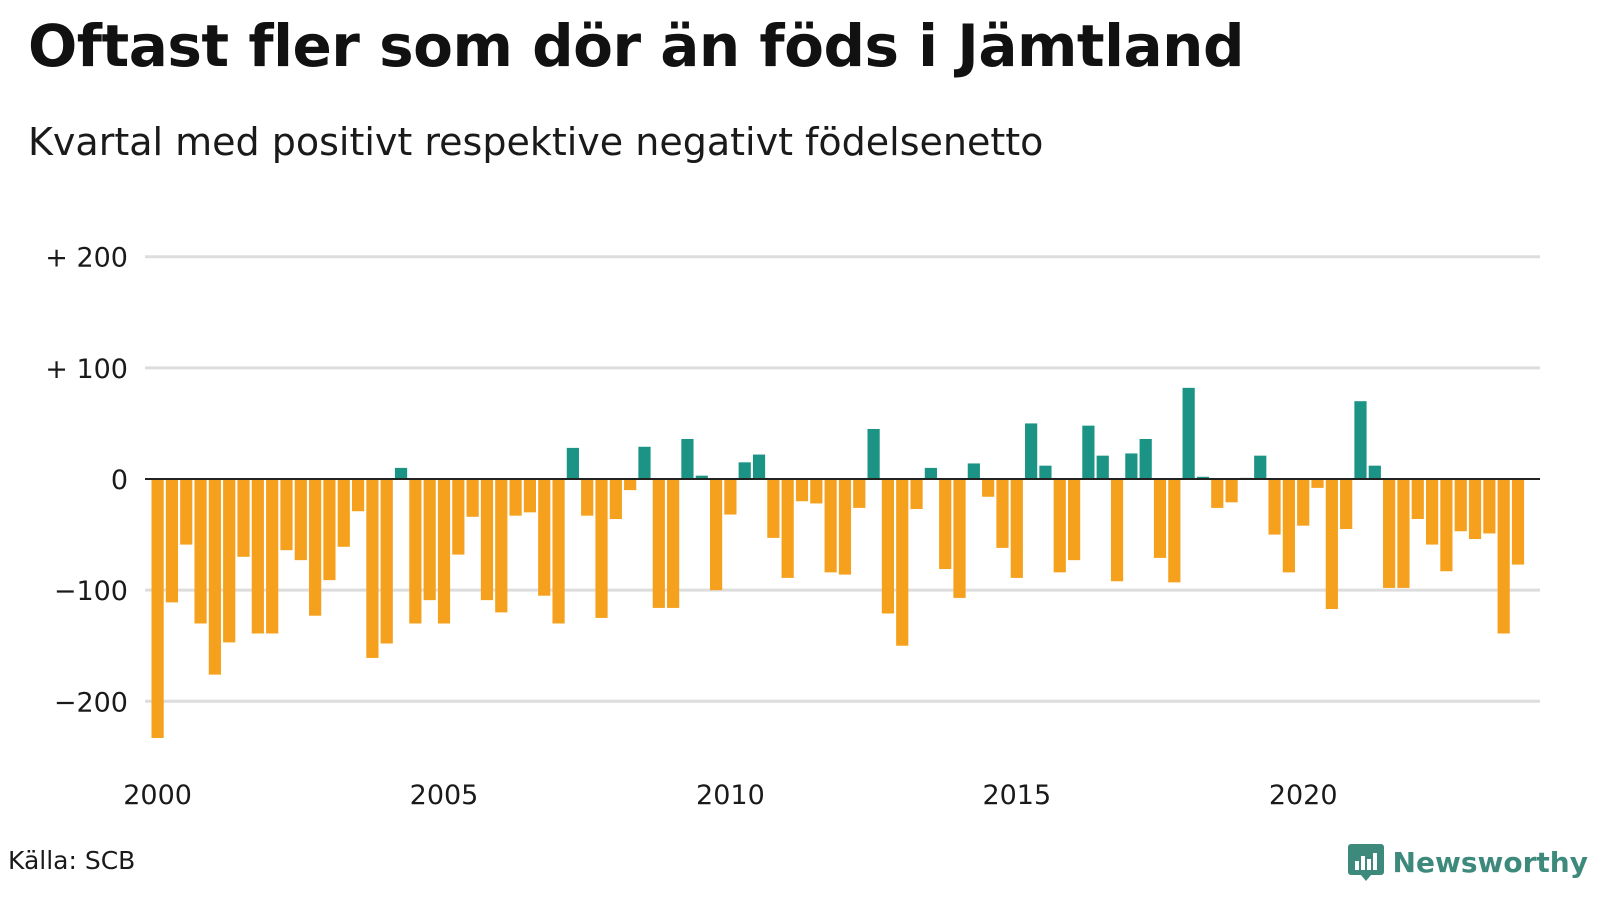 The image size is (1600, 900). What do you see at coordinates (91, 591) in the screenshot?
I see `y-tick-label: −100` at bounding box center [91, 591].